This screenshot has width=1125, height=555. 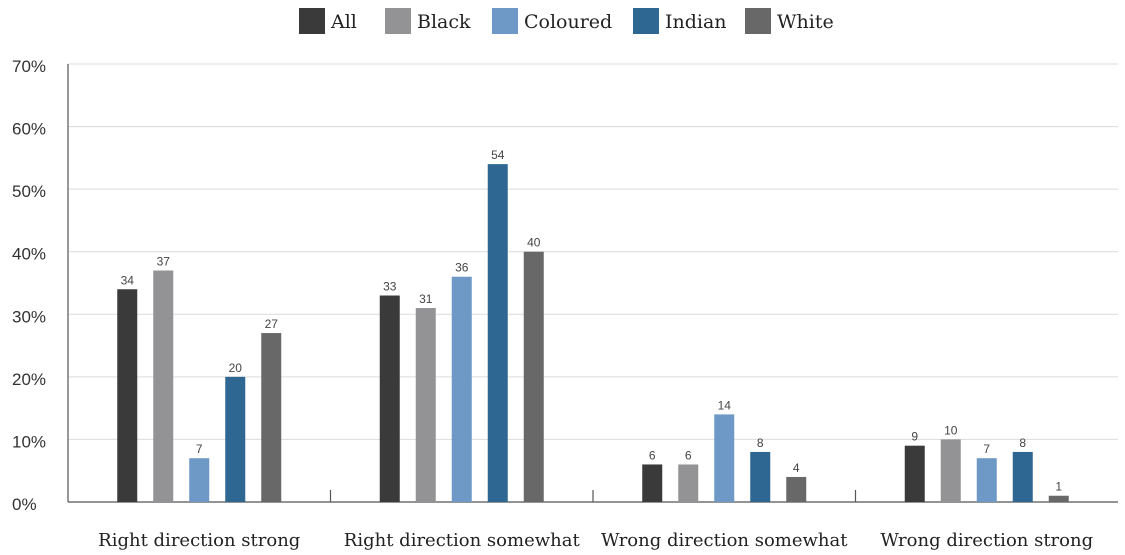 What do you see at coordinates (725, 405) in the screenshot?
I see `bar-value-label: 14` at bounding box center [725, 405].